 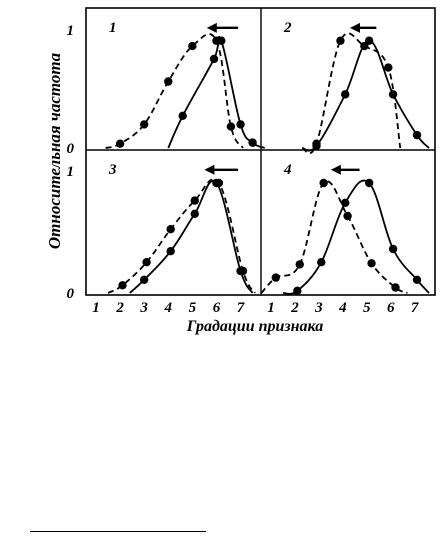 What do you see at coordinates (112, 170) in the screenshot?
I see `panel-label: 3` at bounding box center [112, 170].